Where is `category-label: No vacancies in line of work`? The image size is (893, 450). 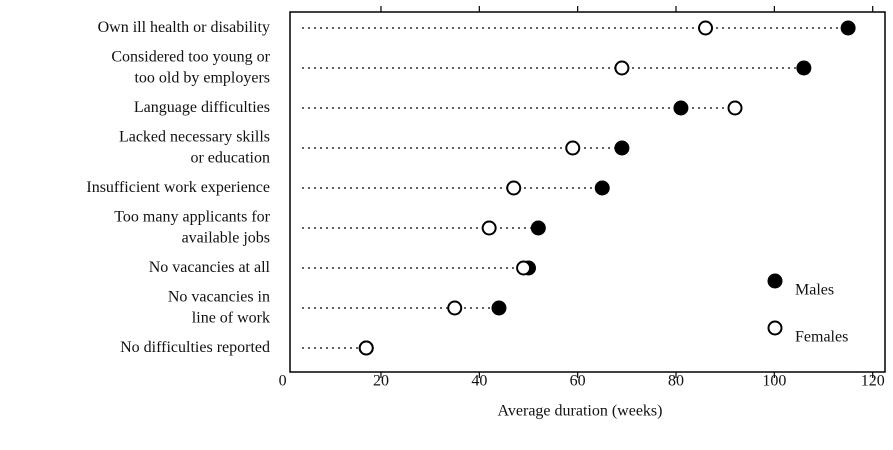
category-label: No vacancies in line of work is located at coordinates (219, 307).